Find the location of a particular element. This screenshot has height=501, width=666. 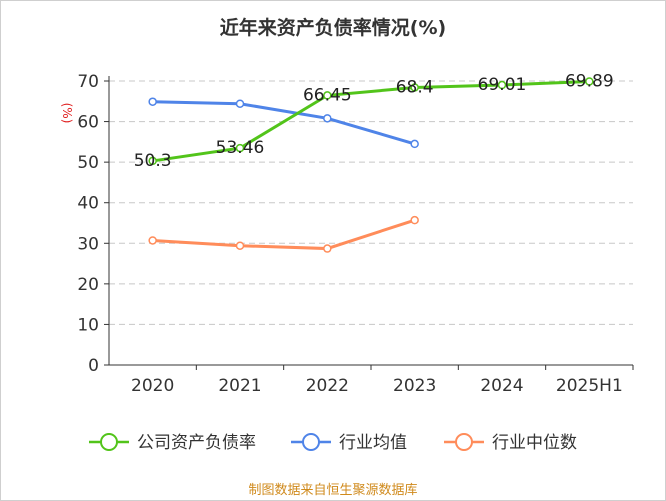

data-label: 66.45 is located at coordinates (327, 95).